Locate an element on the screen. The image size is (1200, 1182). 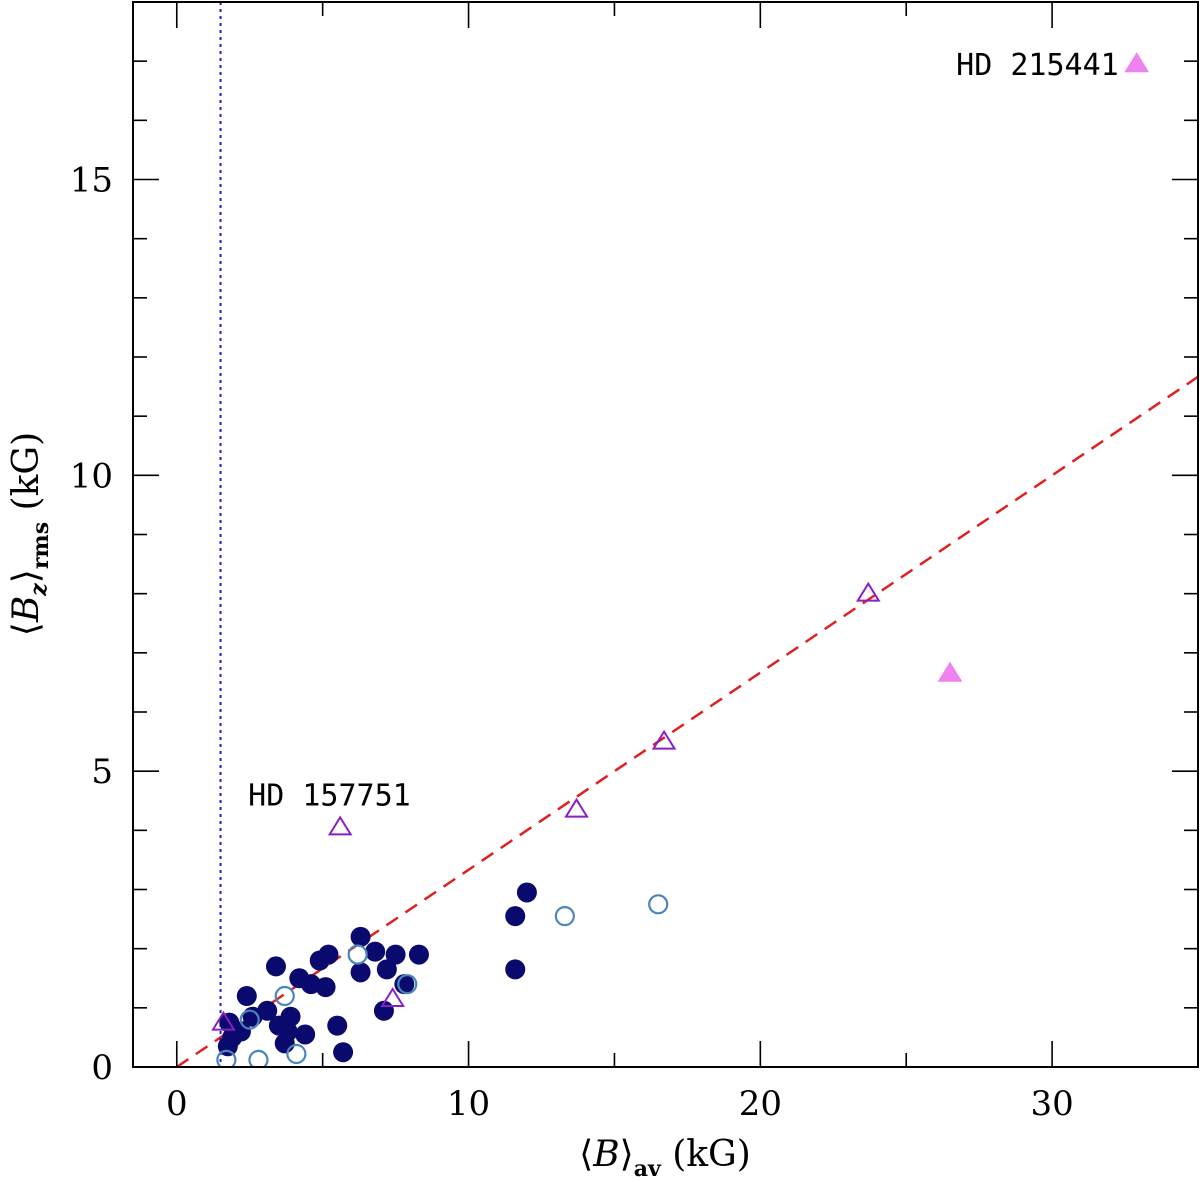
y-tick-label-0: 0 is located at coordinates (102, 1068).